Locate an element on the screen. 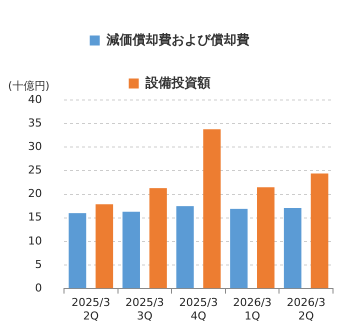 This screenshot has width=345, height=330. x-tick-label: 2025/3 2Q is located at coordinates (91, 309).